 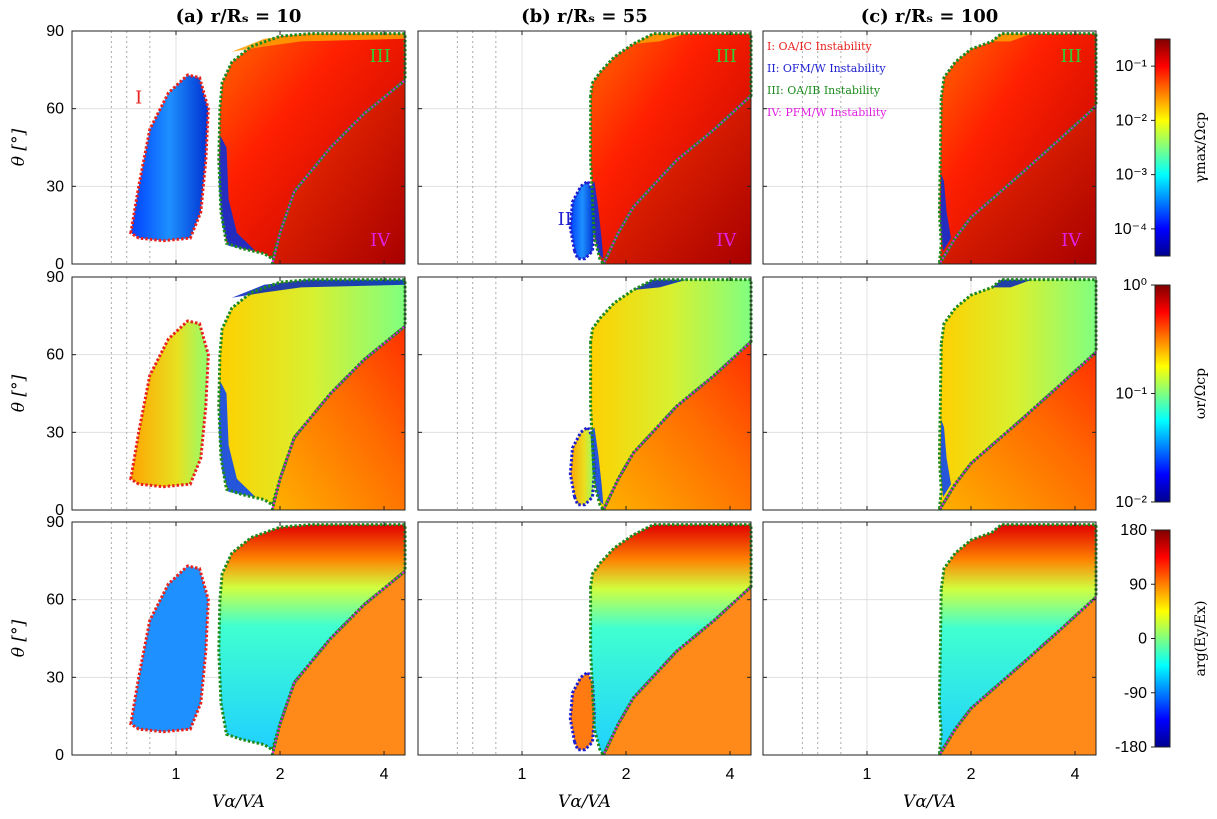 I want to click on panel-r3-c3: 1 2 4 Vα/VA, so click(x=930, y=666).